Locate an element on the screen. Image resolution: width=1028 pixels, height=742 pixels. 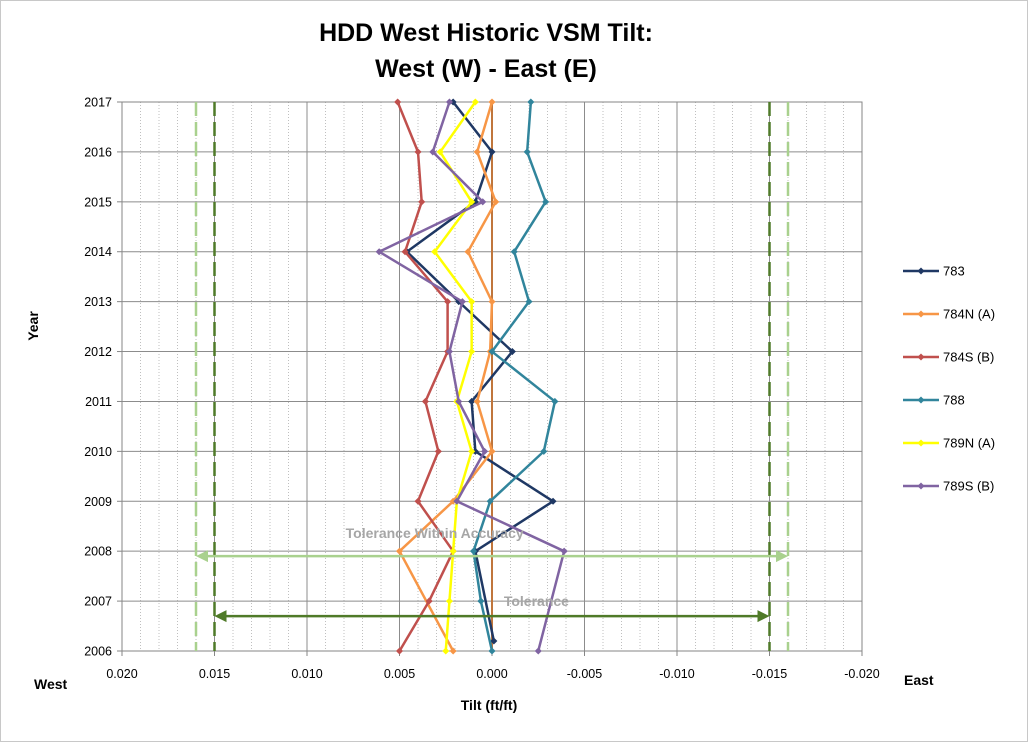
legend-label: 788 is located at coordinates (954, 400).